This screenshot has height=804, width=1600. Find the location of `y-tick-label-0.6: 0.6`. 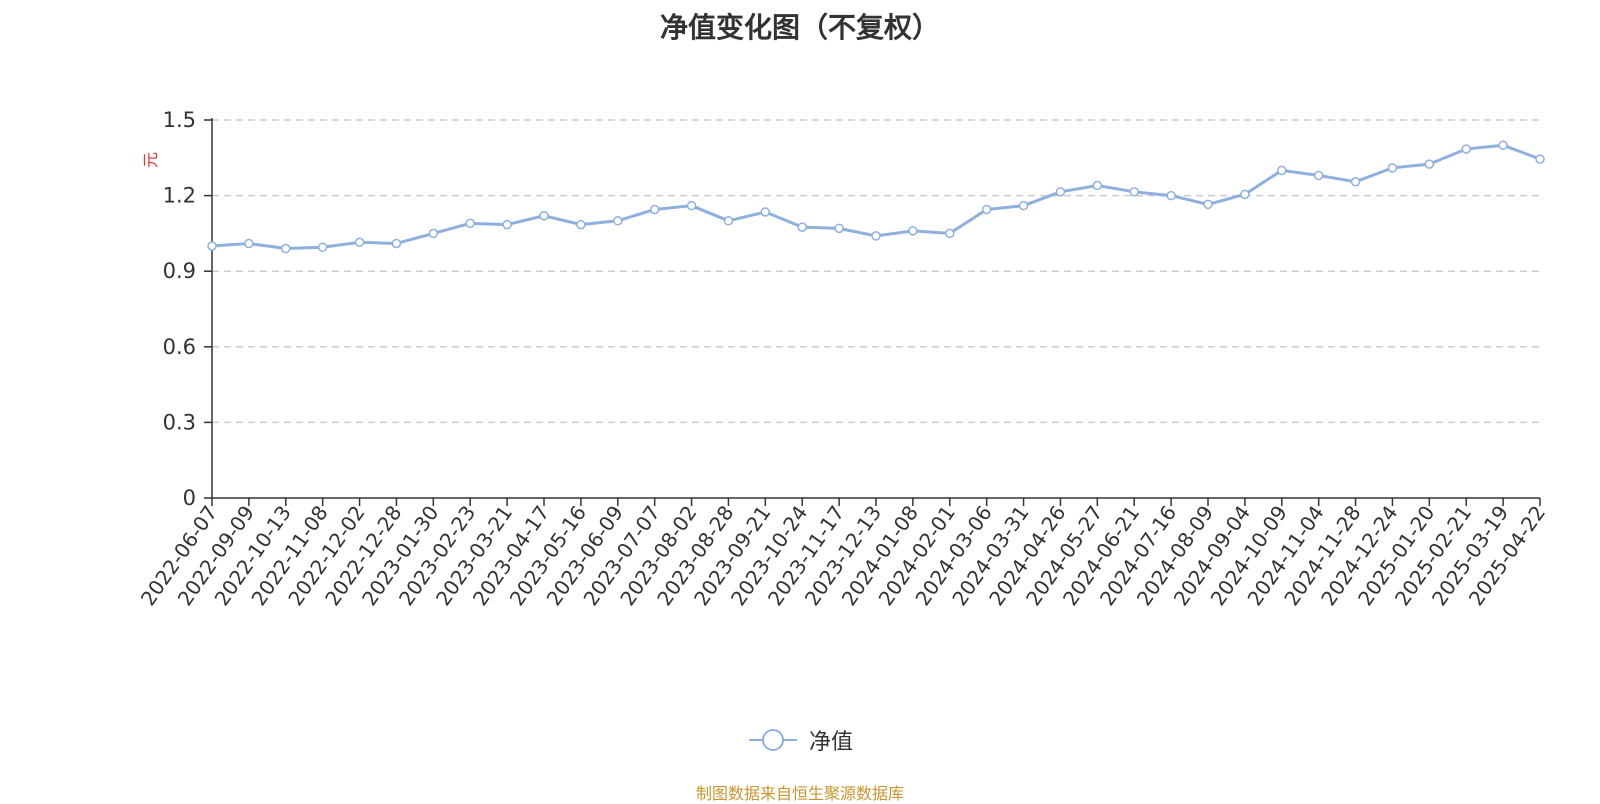

y-tick-label-0.6: 0.6 is located at coordinates (179, 347).